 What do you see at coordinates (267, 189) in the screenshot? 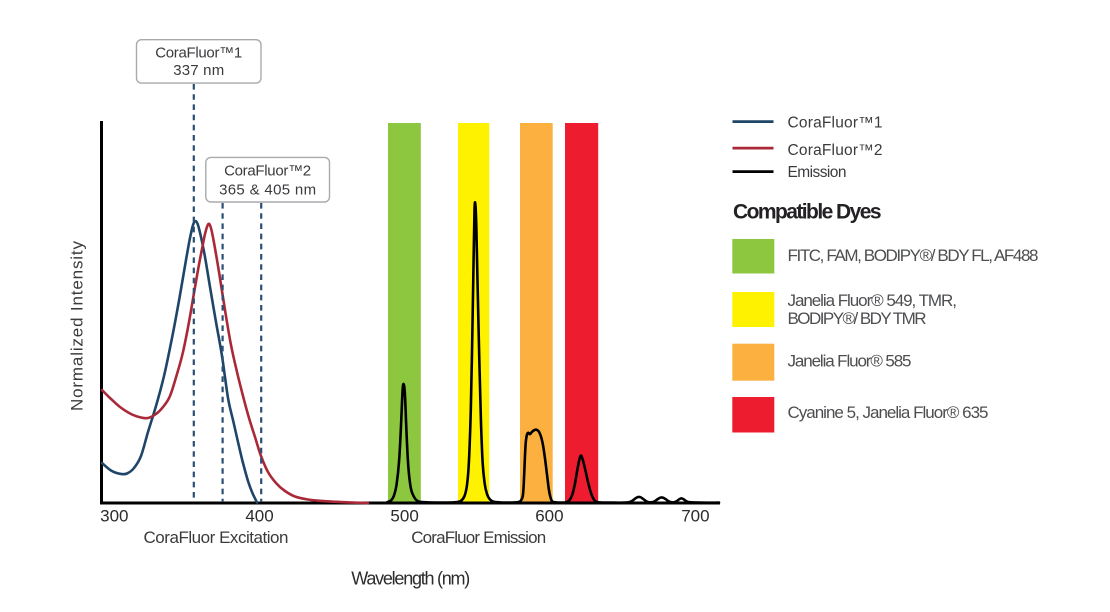
I see `svg-text: 365 & 405 nm` at bounding box center [267, 189].